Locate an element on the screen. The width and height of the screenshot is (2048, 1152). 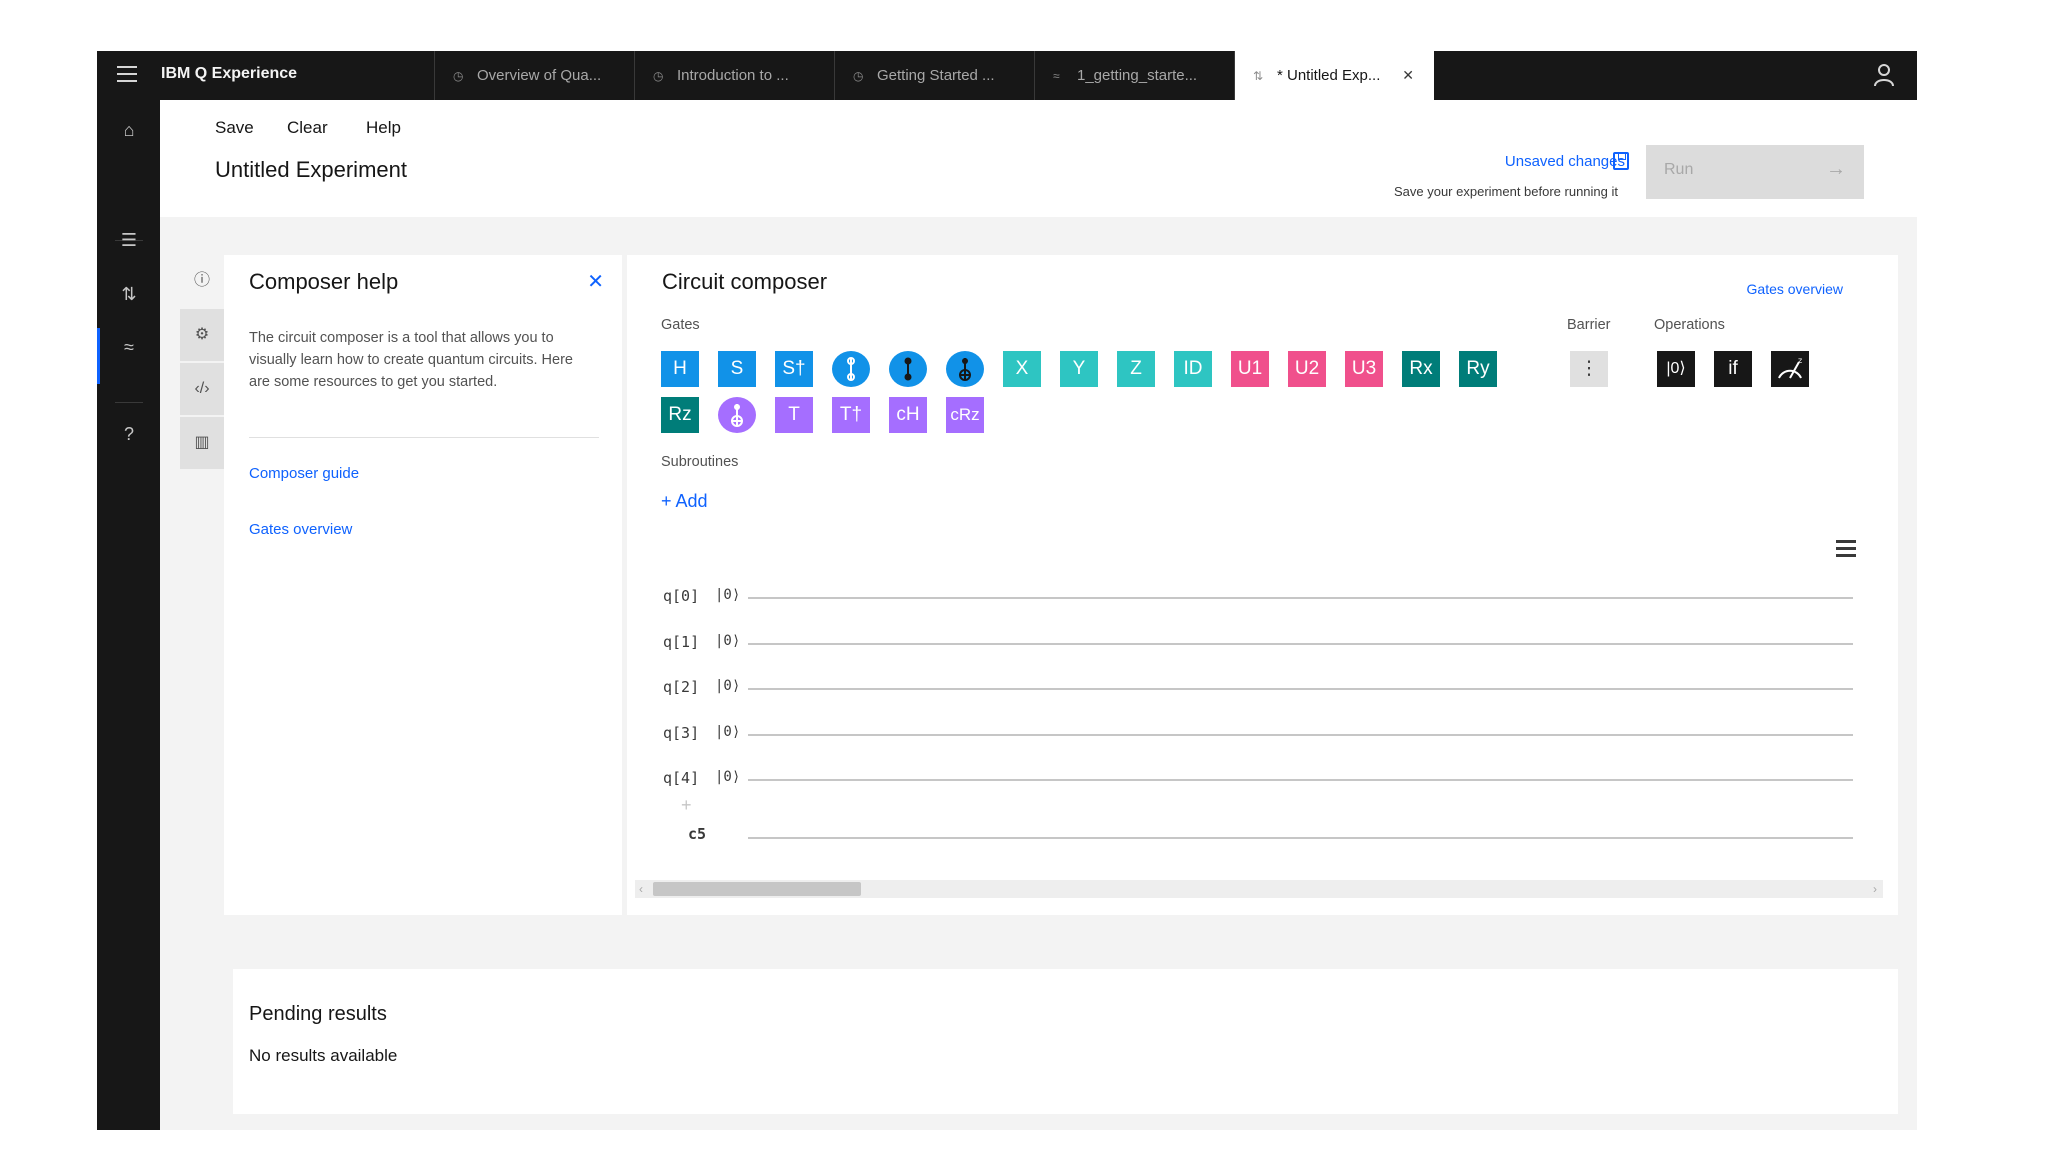
help-menu-button: Help is located at coordinates (383, 127).